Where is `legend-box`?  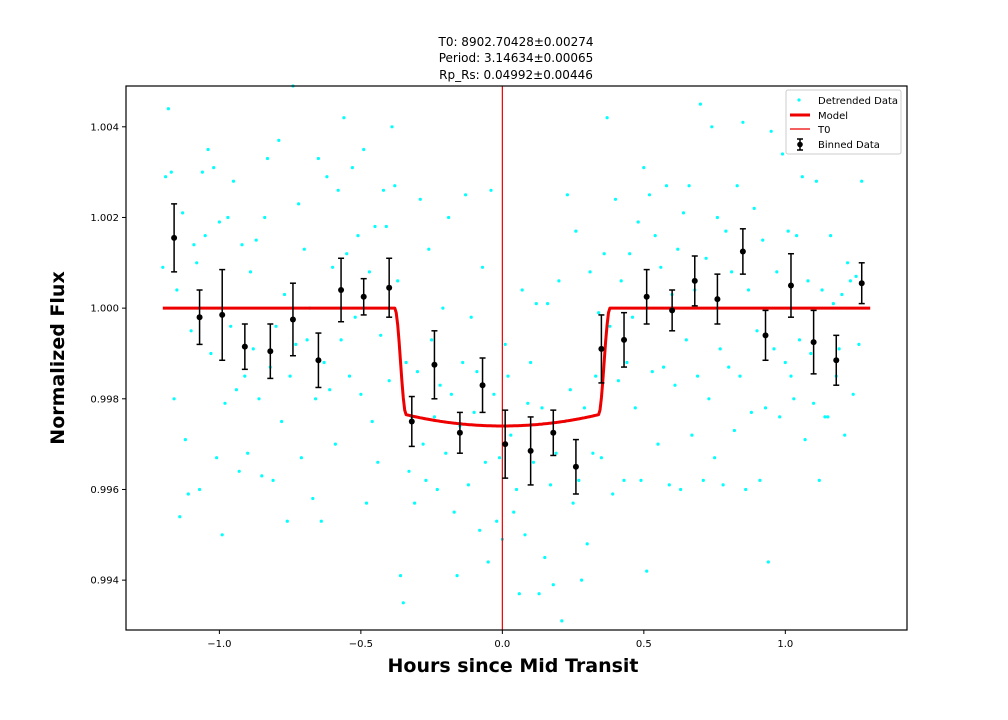
legend-box is located at coordinates (843, 122).